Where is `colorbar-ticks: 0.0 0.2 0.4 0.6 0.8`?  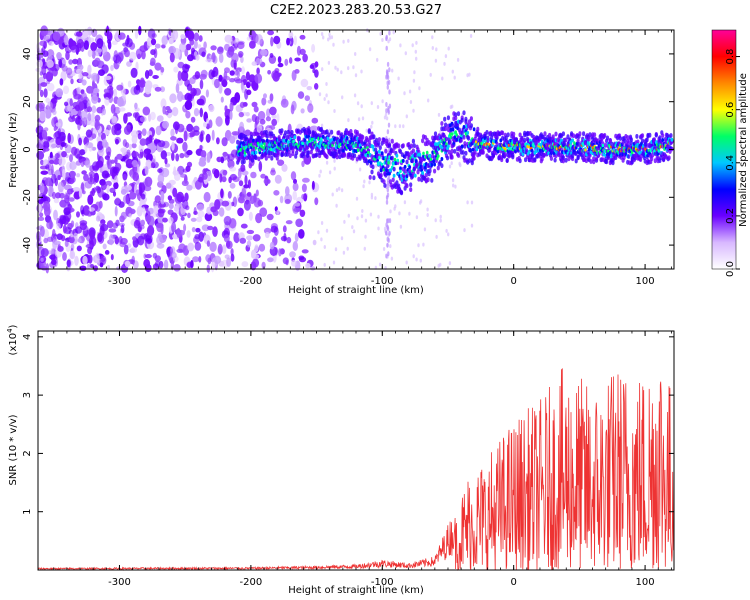
colorbar-ticks: 0.0 0.2 0.4 0.6 0.8 is located at coordinates (732, 163).